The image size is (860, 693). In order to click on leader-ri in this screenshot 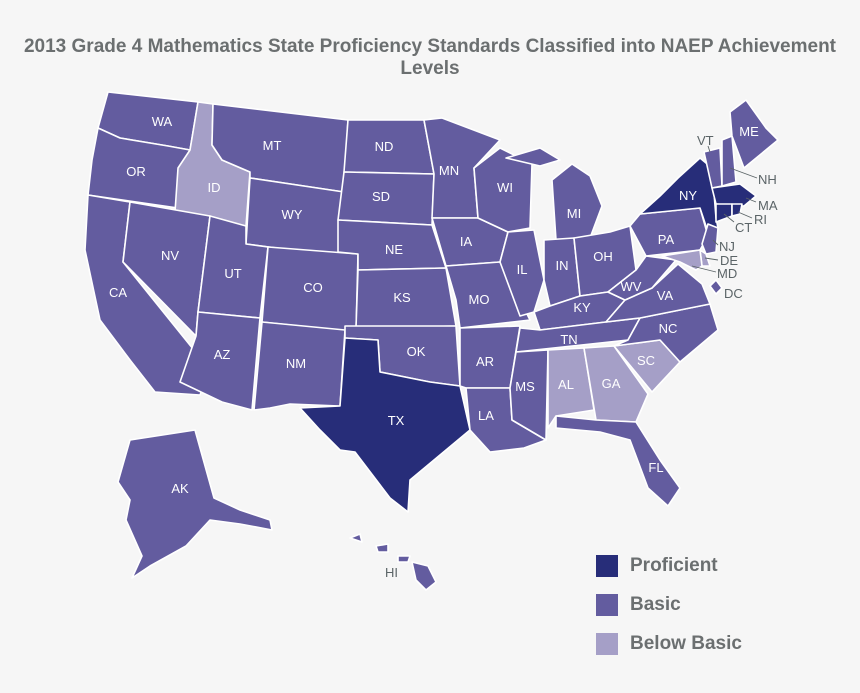, I will do `click(745, 215)`.